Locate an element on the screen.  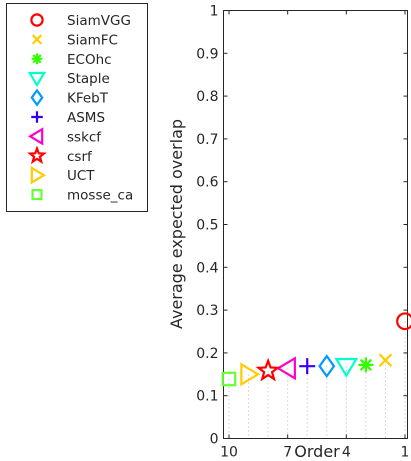
legend-item-uct: UCT is located at coordinates (62, 175).